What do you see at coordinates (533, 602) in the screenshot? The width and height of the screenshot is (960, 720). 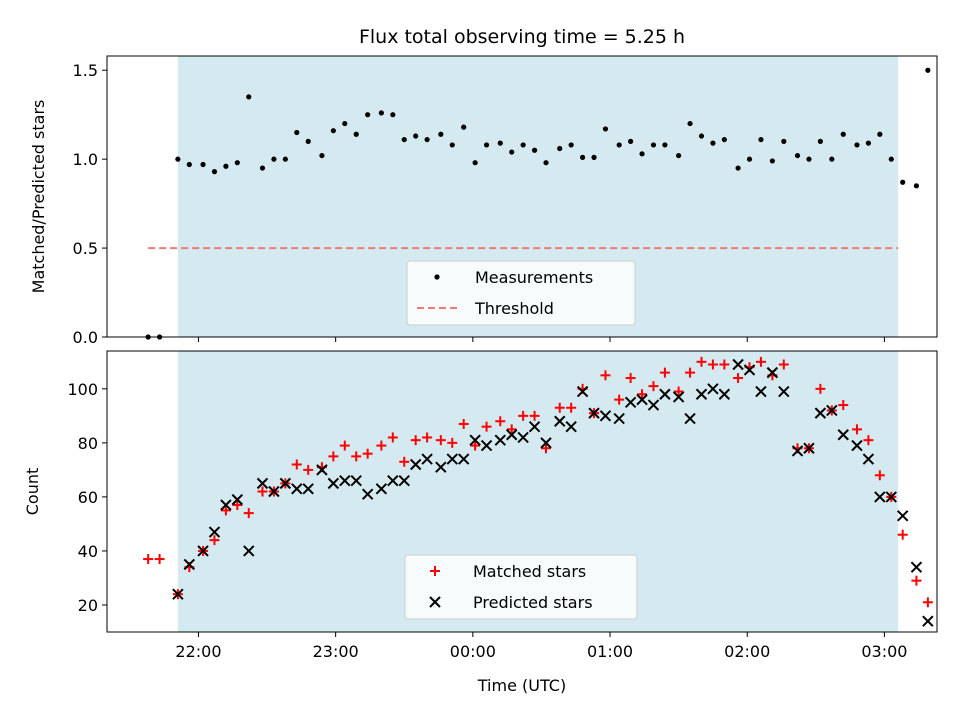 I see `legend-entry: Predicted stars` at bounding box center [533, 602].